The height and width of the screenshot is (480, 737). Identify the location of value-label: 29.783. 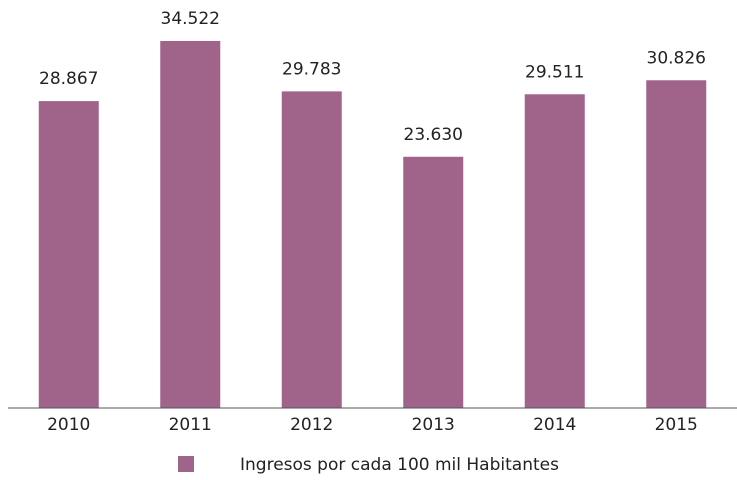
(311, 69).